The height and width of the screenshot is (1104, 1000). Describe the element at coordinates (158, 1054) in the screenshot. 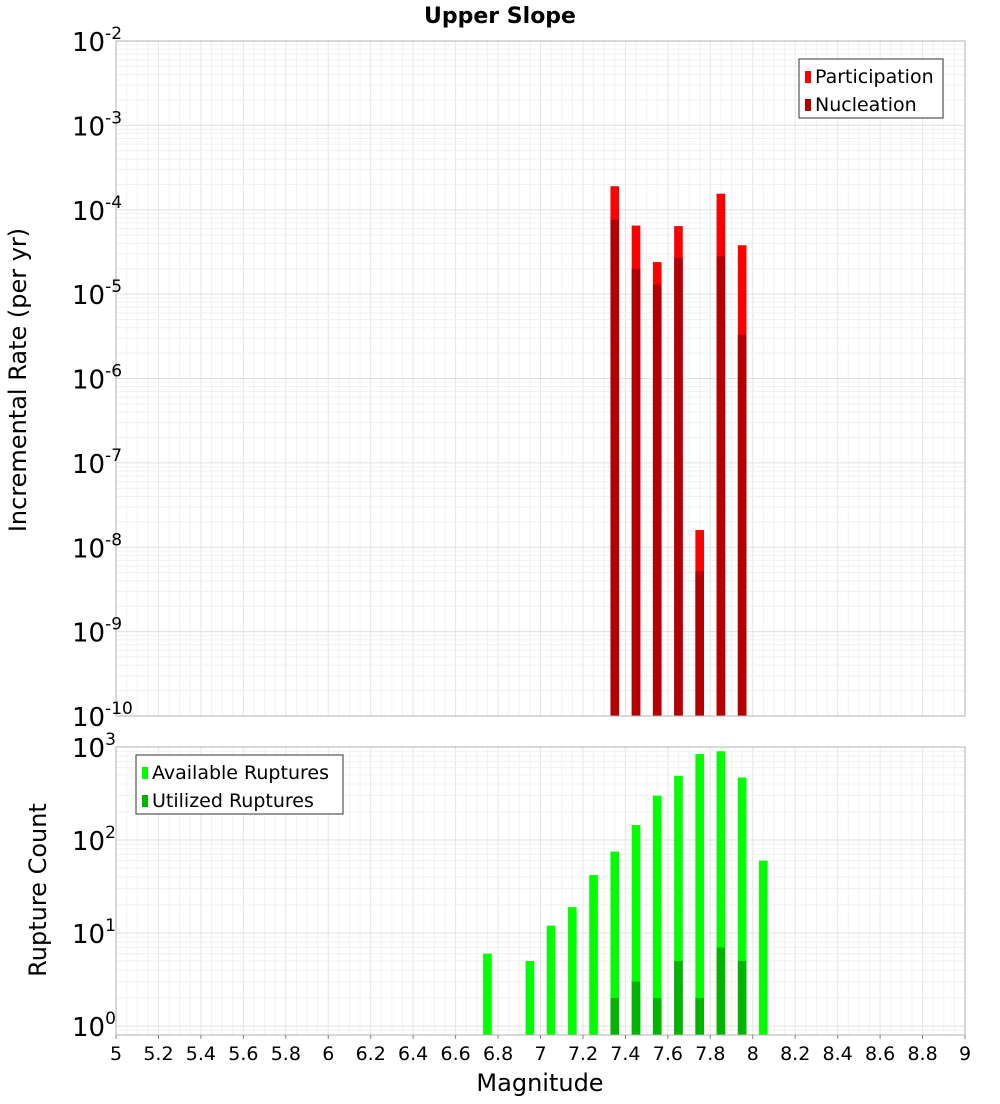

I see `x-tick-label: 5.2` at that location.